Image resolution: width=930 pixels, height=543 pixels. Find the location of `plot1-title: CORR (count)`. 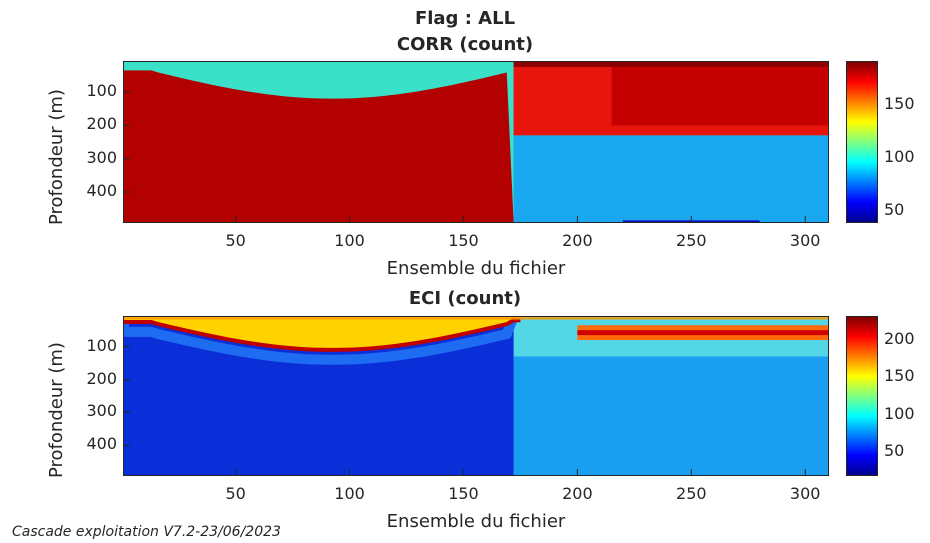

plot1-title: CORR (count) is located at coordinates (465, 44).